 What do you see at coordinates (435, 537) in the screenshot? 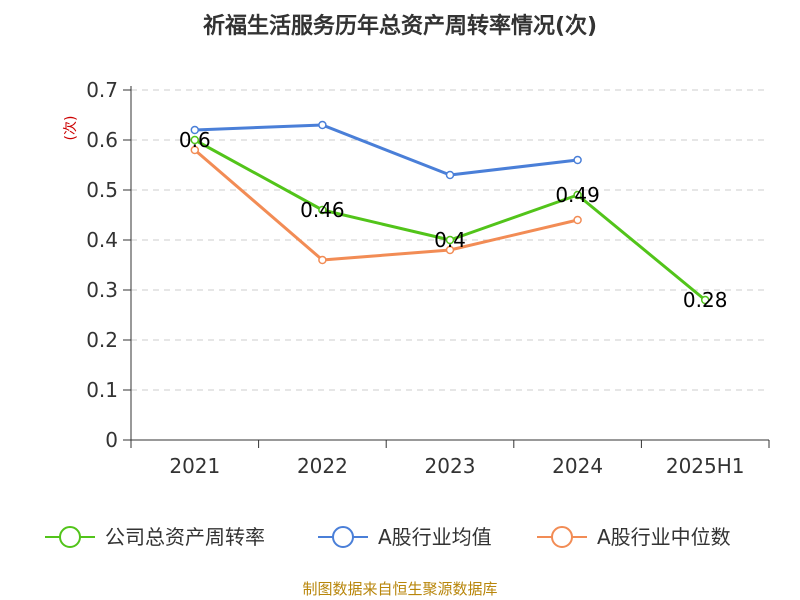
I see `legend-label-1: A股行业均值` at bounding box center [435, 537].